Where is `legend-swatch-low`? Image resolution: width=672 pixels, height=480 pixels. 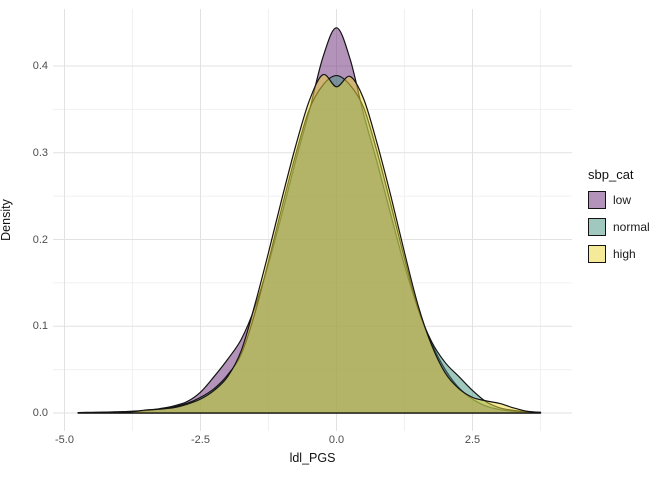
legend-swatch-low is located at coordinates (597, 200).